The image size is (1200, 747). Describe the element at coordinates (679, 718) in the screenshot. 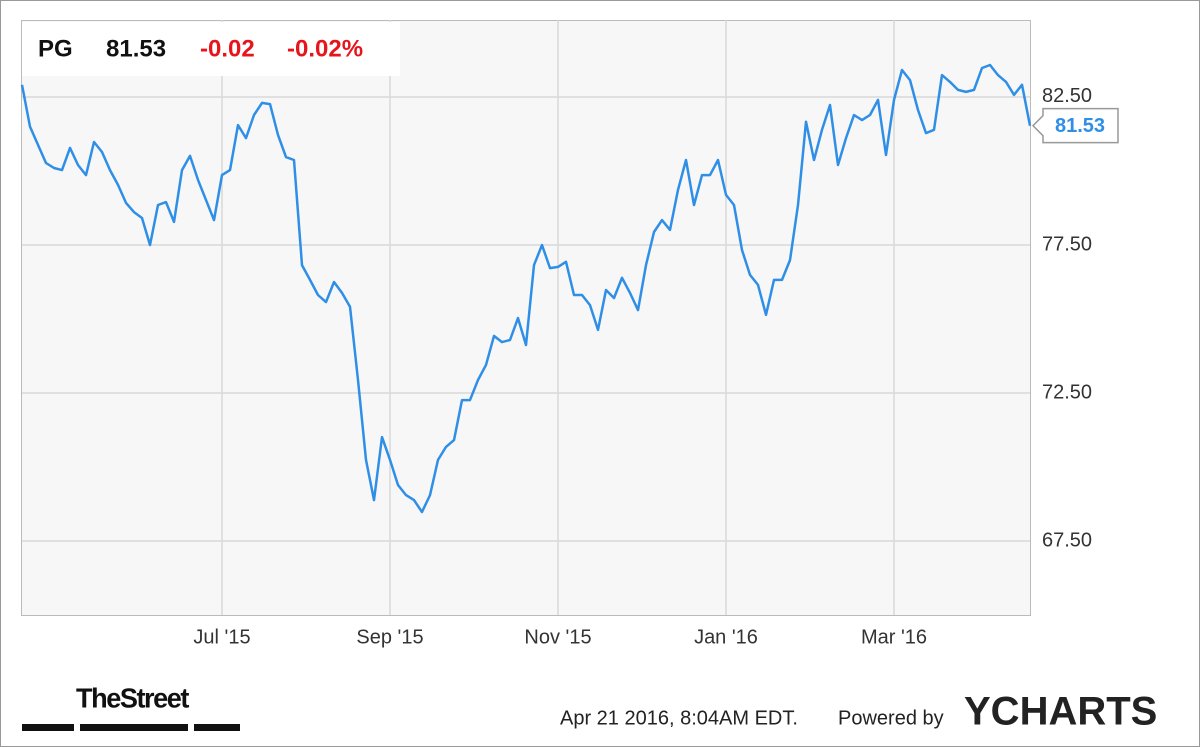

I see `timestamp: Apr 21 2016, 8:04AM EDT.` at that location.